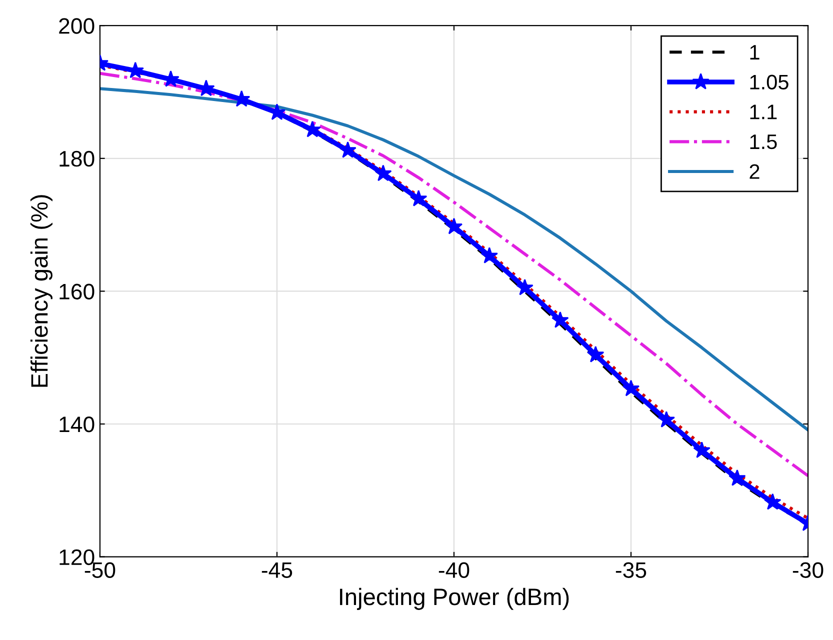  Describe the element at coordinates (763, 142) in the screenshot. I see `legend-label: 1.5` at that location.